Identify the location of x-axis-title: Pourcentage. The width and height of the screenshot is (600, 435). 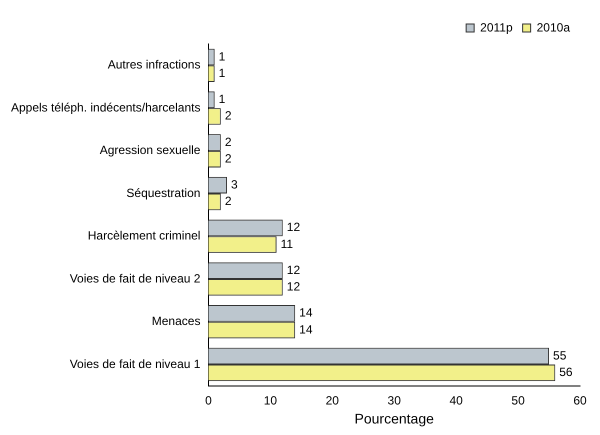
(394, 418).